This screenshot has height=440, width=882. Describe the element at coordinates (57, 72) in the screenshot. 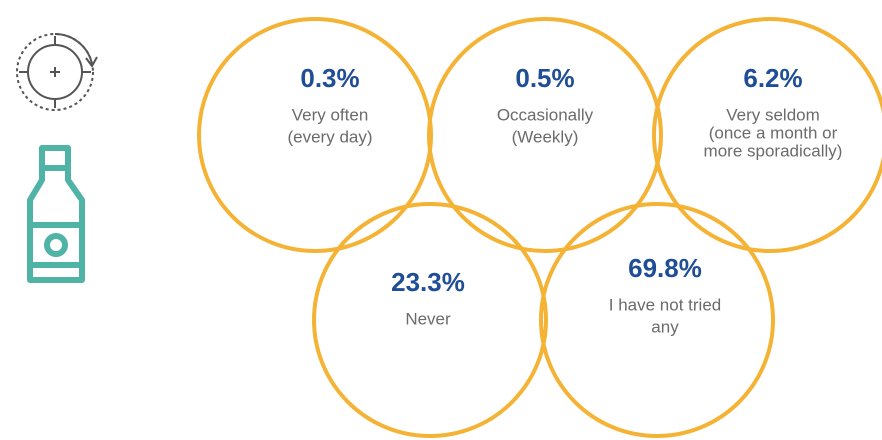

I see `cycle-icon` at that location.